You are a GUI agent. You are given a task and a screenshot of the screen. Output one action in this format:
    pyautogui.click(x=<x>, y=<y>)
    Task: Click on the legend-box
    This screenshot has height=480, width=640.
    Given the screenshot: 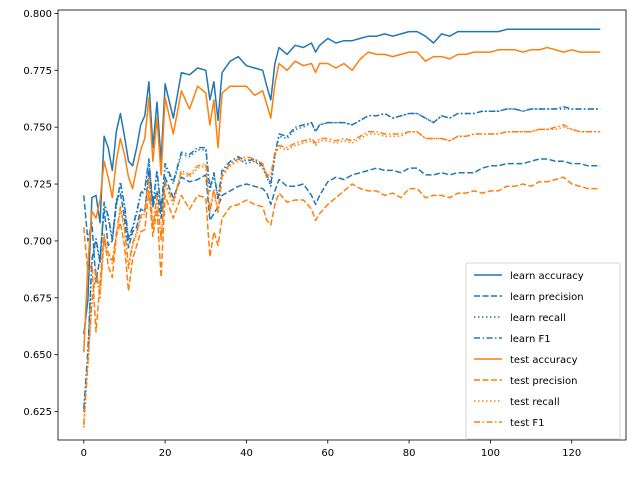 What is the action you would take?
    pyautogui.click(x=543, y=351)
    